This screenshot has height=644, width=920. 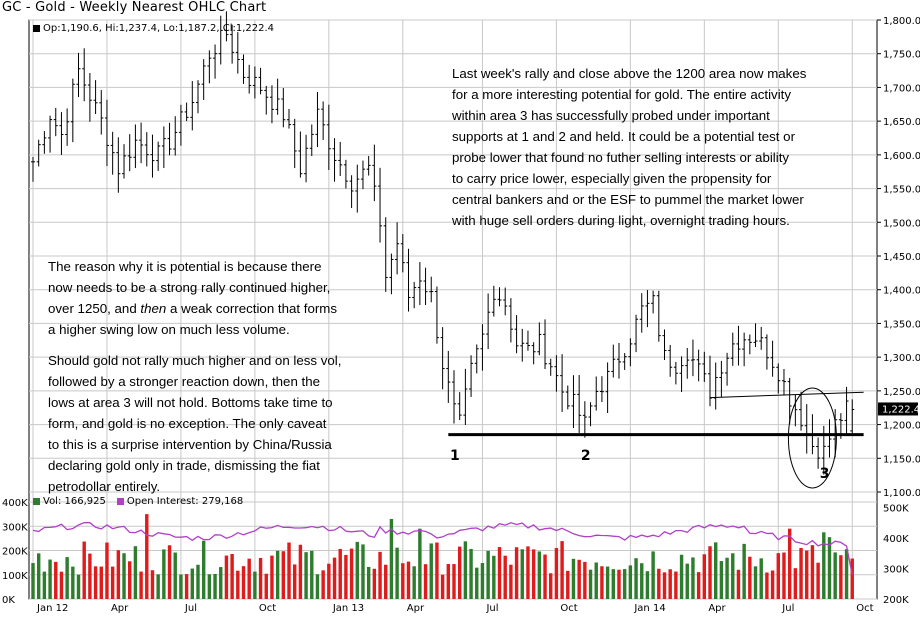 I want to click on y-tick-label: 1,100.0, so click(x=901, y=493).